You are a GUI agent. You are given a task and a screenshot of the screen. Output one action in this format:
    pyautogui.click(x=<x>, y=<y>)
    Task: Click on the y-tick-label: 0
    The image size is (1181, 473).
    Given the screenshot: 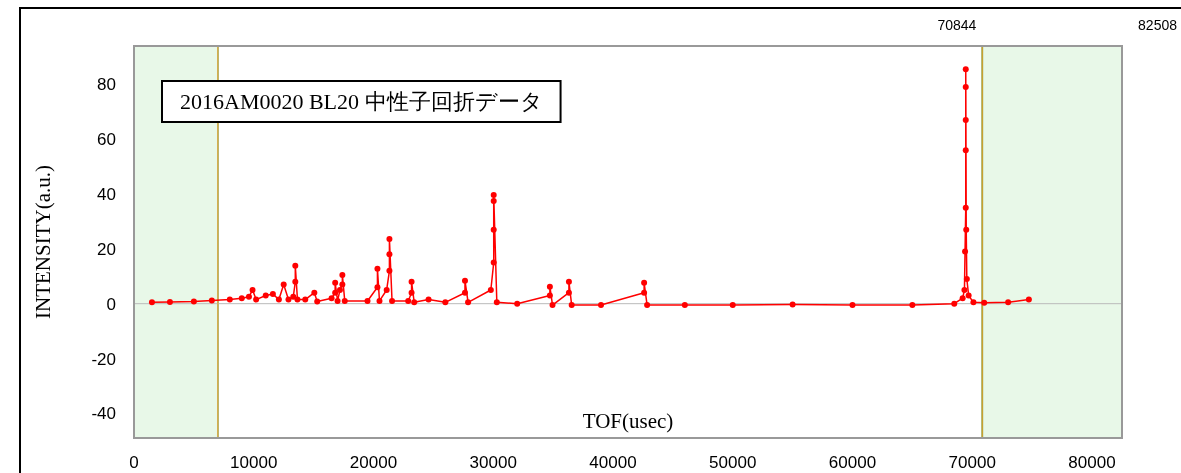 What is the action you would take?
    pyautogui.click(x=111, y=304)
    